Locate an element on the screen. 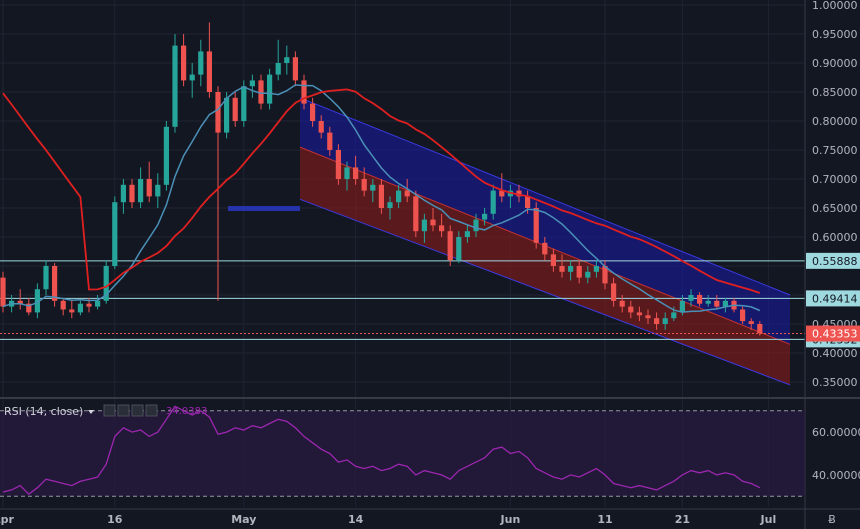 The image size is (860, 529). time-axis: Apr 16 May 14 Jun 11 21 Jul Ƀ is located at coordinates (430, 517).